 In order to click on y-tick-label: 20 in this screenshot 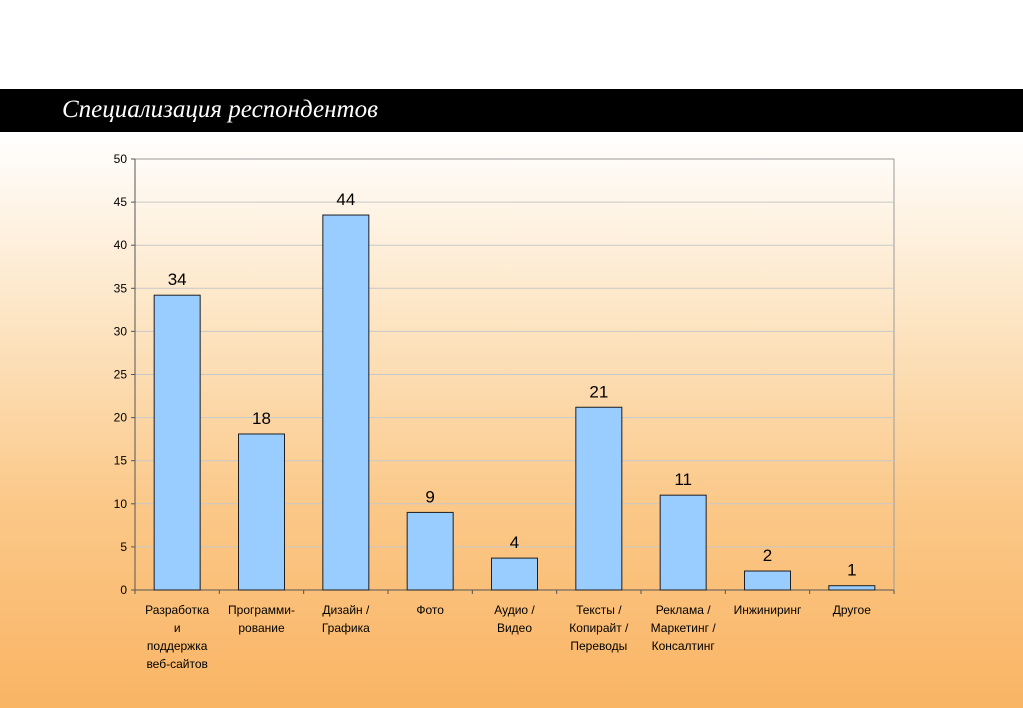, I will do `click(121, 418)`.